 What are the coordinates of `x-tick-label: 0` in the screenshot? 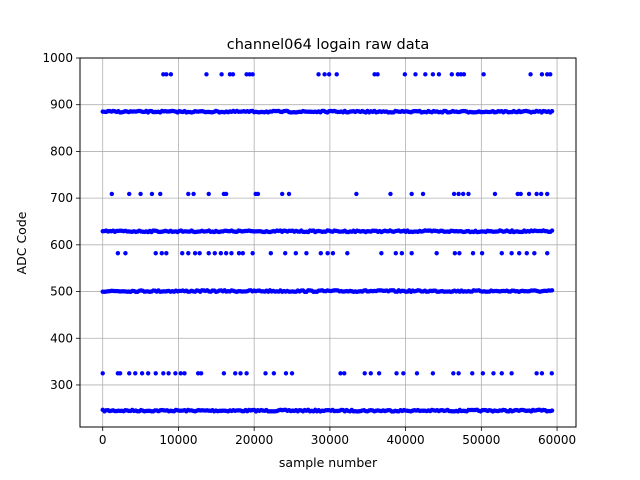 It's located at (103, 440).